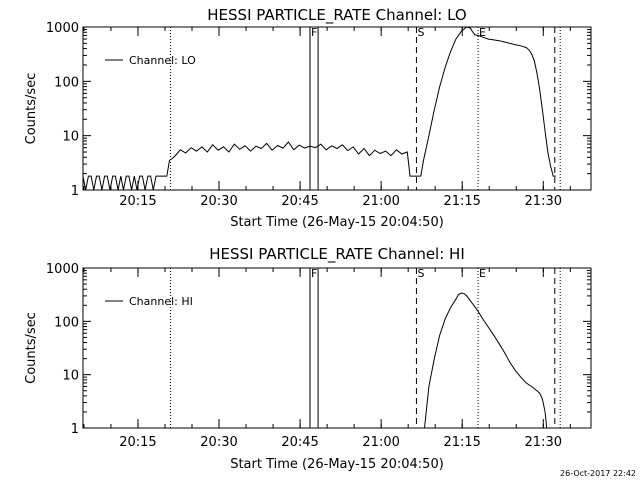 This screenshot has width=640, height=485. I want to click on data-series-line, so click(486, 360).